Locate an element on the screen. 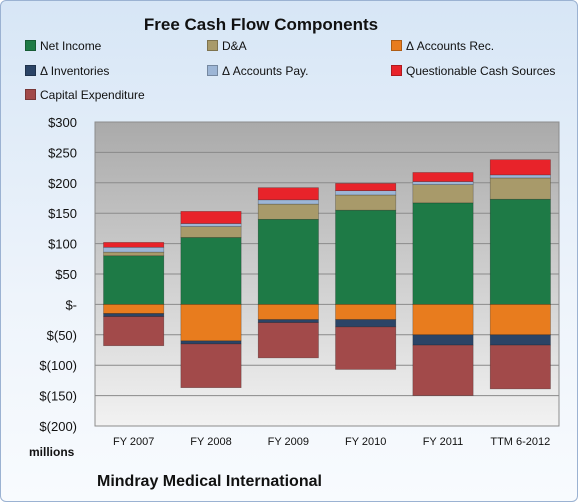 The width and height of the screenshot is (578, 502). legend-item-questionable-cash-sources: Questionable Cash Sources is located at coordinates (473, 71).